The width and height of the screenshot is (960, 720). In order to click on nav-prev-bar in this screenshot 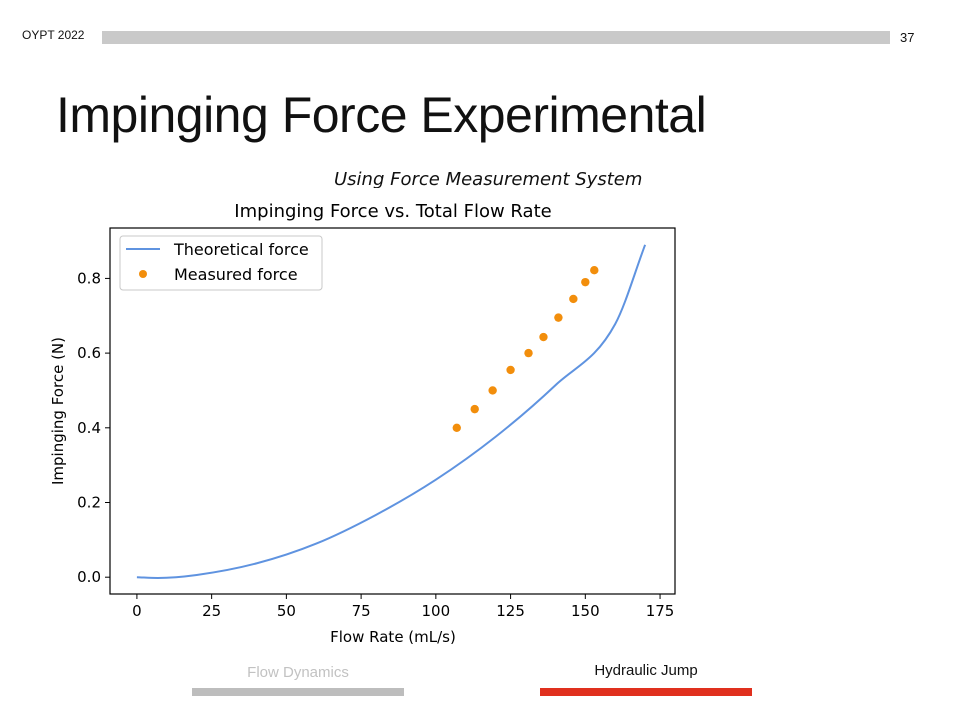, I will do `click(298, 692)`.